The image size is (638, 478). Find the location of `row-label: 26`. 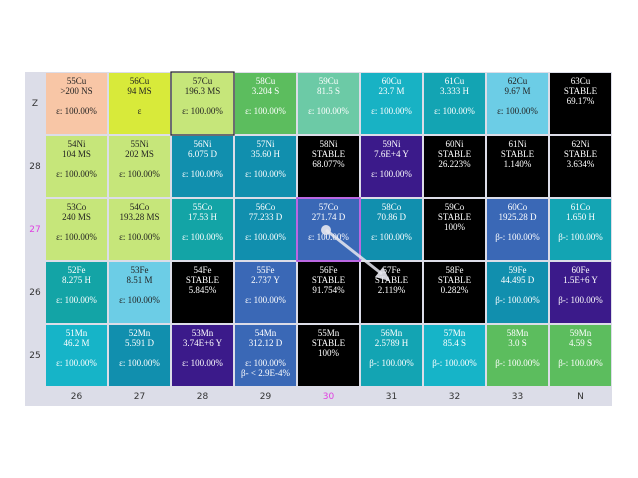

row-label: 26 is located at coordinates (35, 293).